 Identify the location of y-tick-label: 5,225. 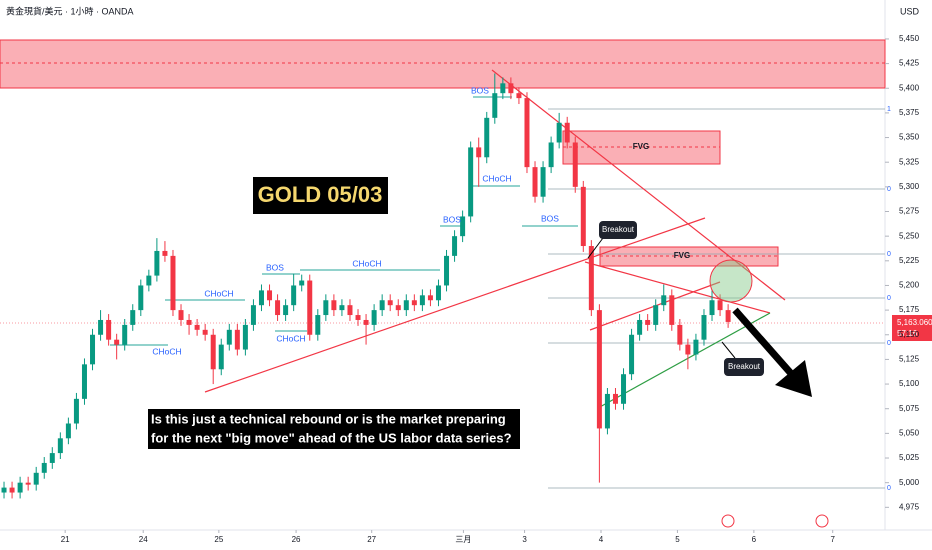
(909, 260).